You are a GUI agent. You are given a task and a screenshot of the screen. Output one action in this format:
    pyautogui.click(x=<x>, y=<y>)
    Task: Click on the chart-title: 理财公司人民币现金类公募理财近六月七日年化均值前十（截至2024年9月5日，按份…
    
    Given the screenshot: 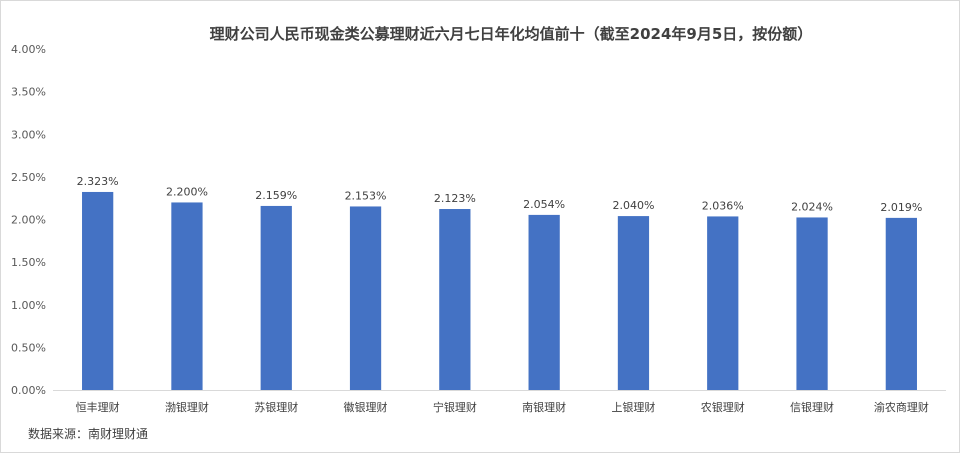 What is the action you would take?
    pyautogui.click(x=511, y=34)
    